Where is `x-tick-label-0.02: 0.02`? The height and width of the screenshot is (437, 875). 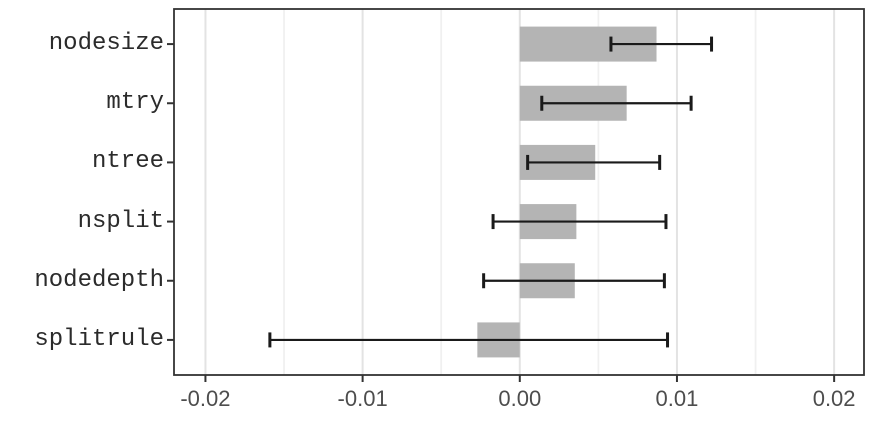
x-tick-label-0.02: 0.02 is located at coordinates (834, 398).